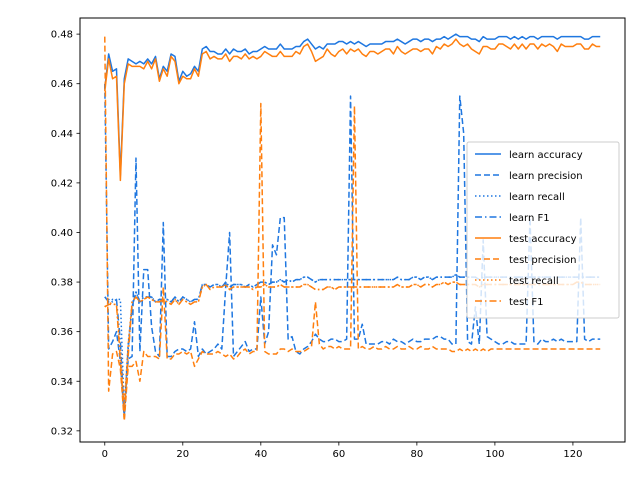 Image resolution: width=640 pixels, height=480 pixels. What do you see at coordinates (417, 454) in the screenshot?
I see `x-tick-label: 80` at bounding box center [417, 454].